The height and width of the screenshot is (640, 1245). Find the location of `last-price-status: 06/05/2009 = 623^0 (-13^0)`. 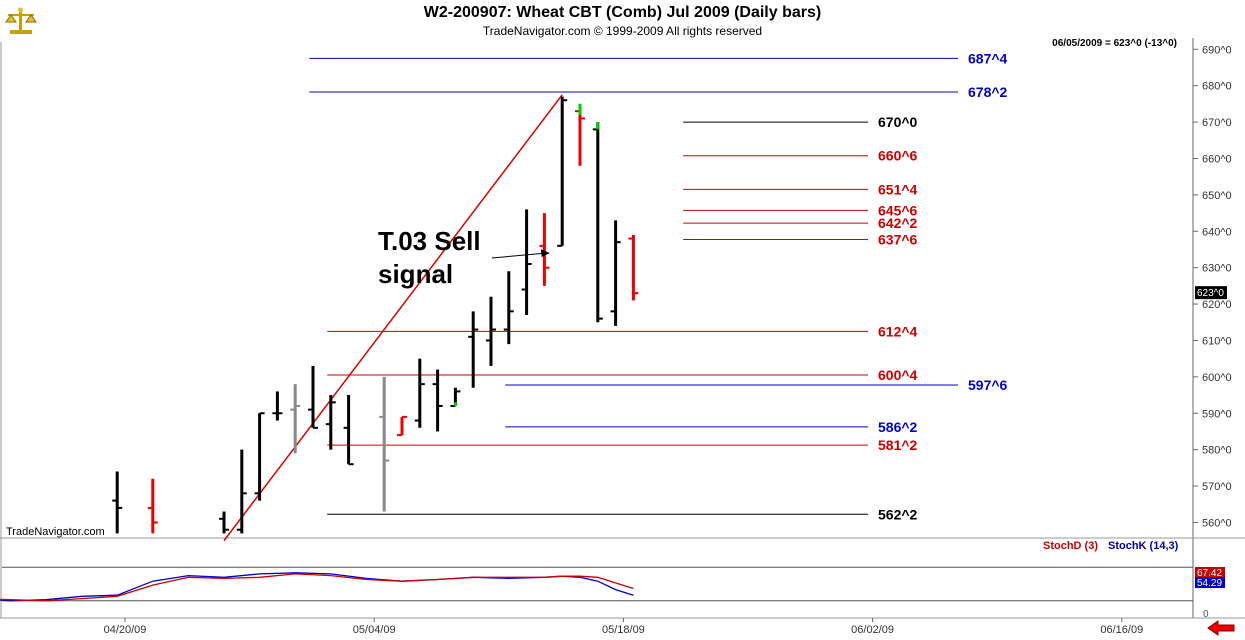

last-price-status: 06/05/2009 = 623^0 (-13^0) is located at coordinates (1114, 43).